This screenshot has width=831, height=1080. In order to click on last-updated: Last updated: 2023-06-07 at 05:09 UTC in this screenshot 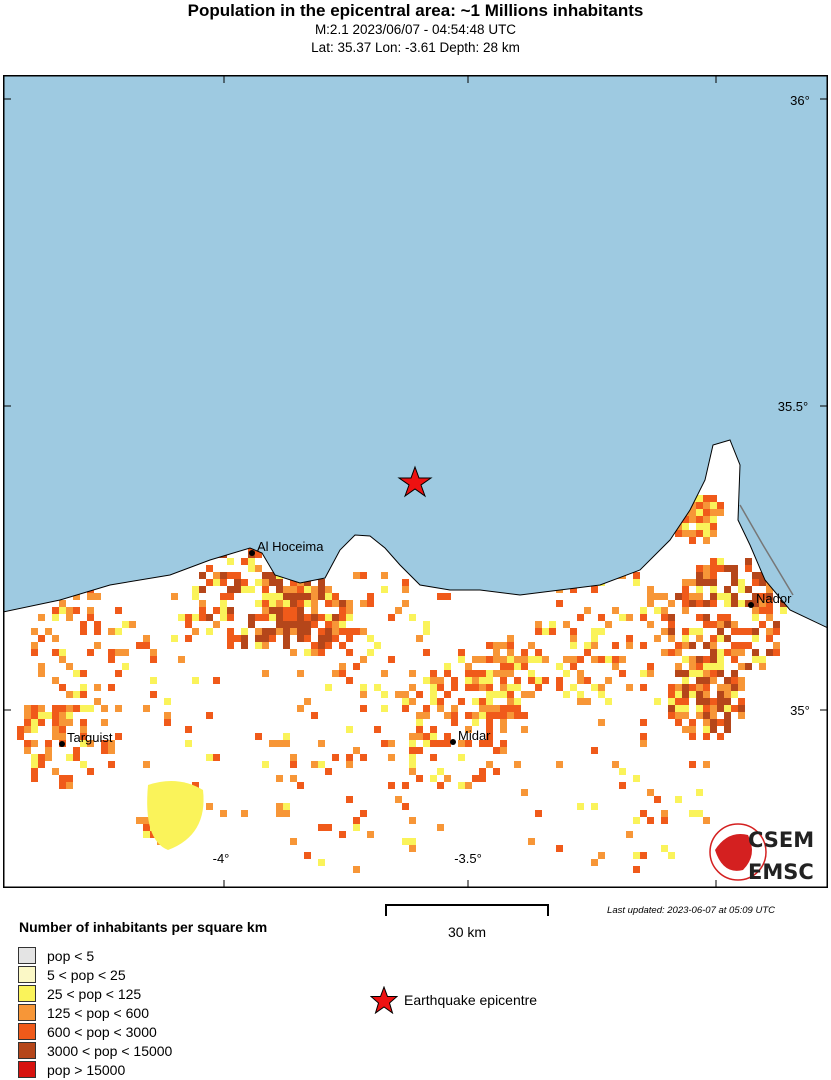, I will do `click(691, 910)`.